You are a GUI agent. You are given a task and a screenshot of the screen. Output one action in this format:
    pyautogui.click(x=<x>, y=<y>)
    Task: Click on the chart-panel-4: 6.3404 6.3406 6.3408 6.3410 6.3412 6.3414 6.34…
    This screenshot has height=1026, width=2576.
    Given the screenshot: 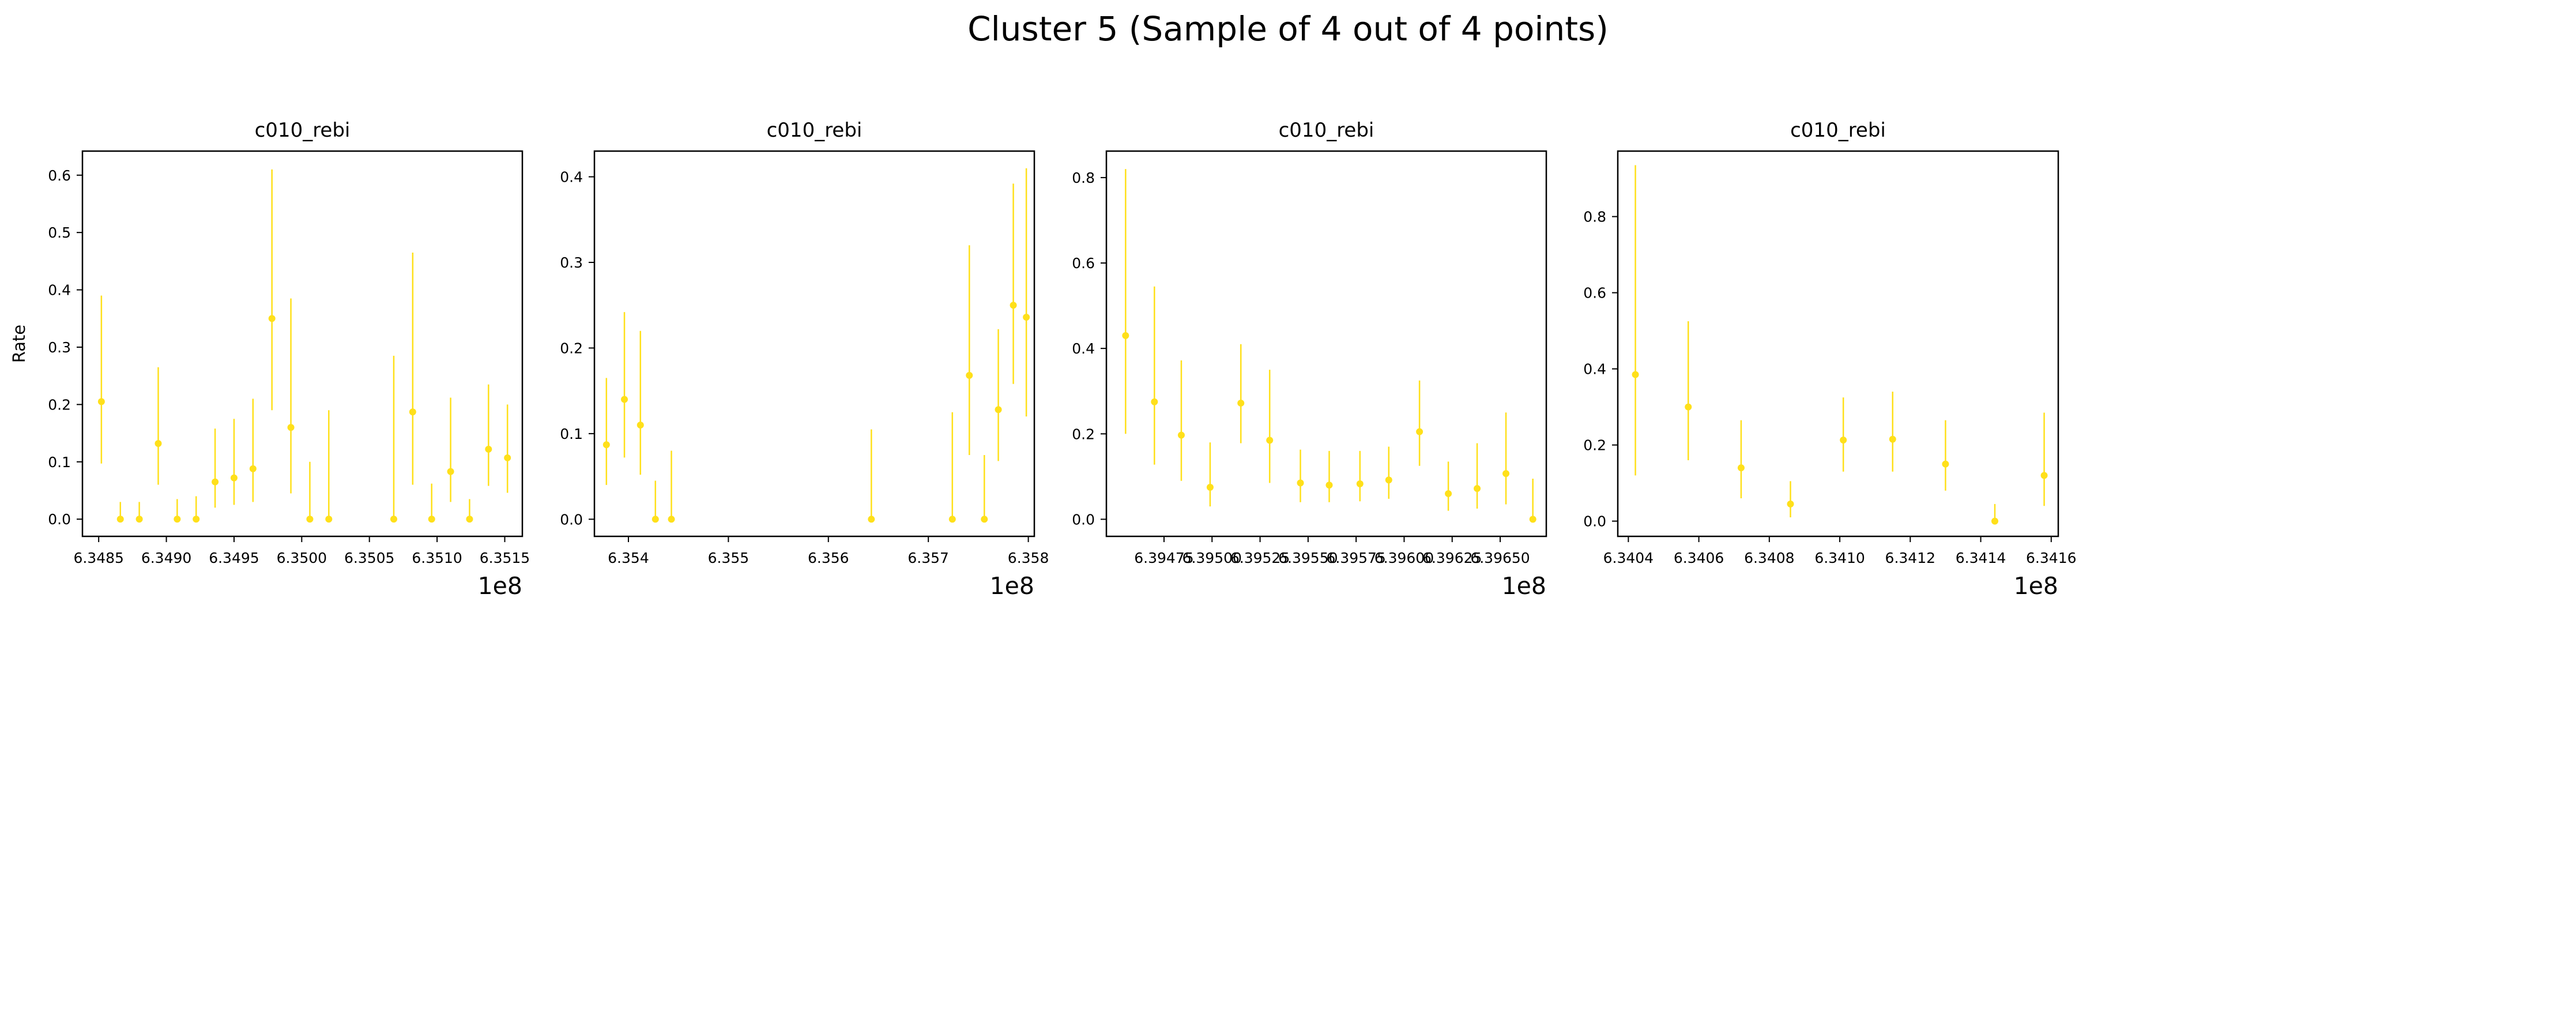 What is the action you would take?
    pyautogui.click(x=1829, y=359)
    